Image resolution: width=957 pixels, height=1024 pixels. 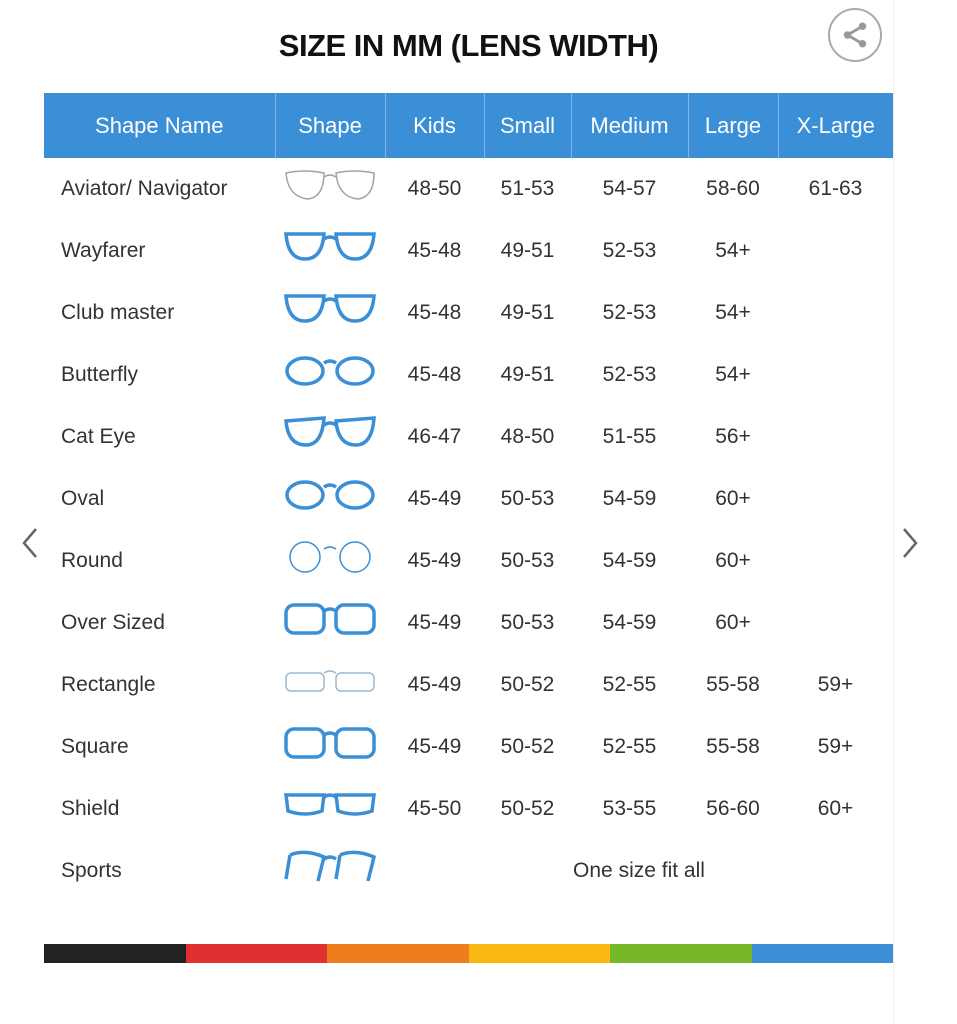 What do you see at coordinates (527, 188) in the screenshot?
I see `size-cell: 51-53` at bounding box center [527, 188].